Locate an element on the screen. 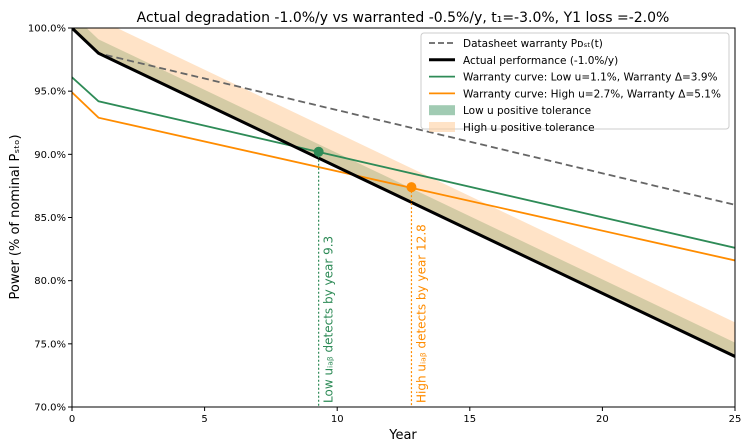 The height and width of the screenshot is (444, 743). x-axis: 0 5 10 15 20 25 is located at coordinates (405, 416).